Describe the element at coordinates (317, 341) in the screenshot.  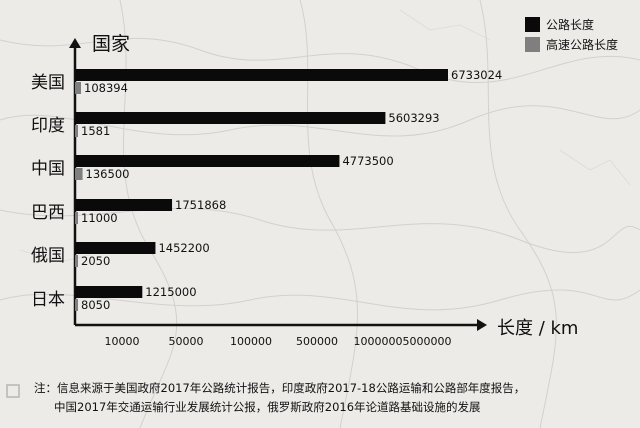
I see `x-tick-label: 500000` at that location.